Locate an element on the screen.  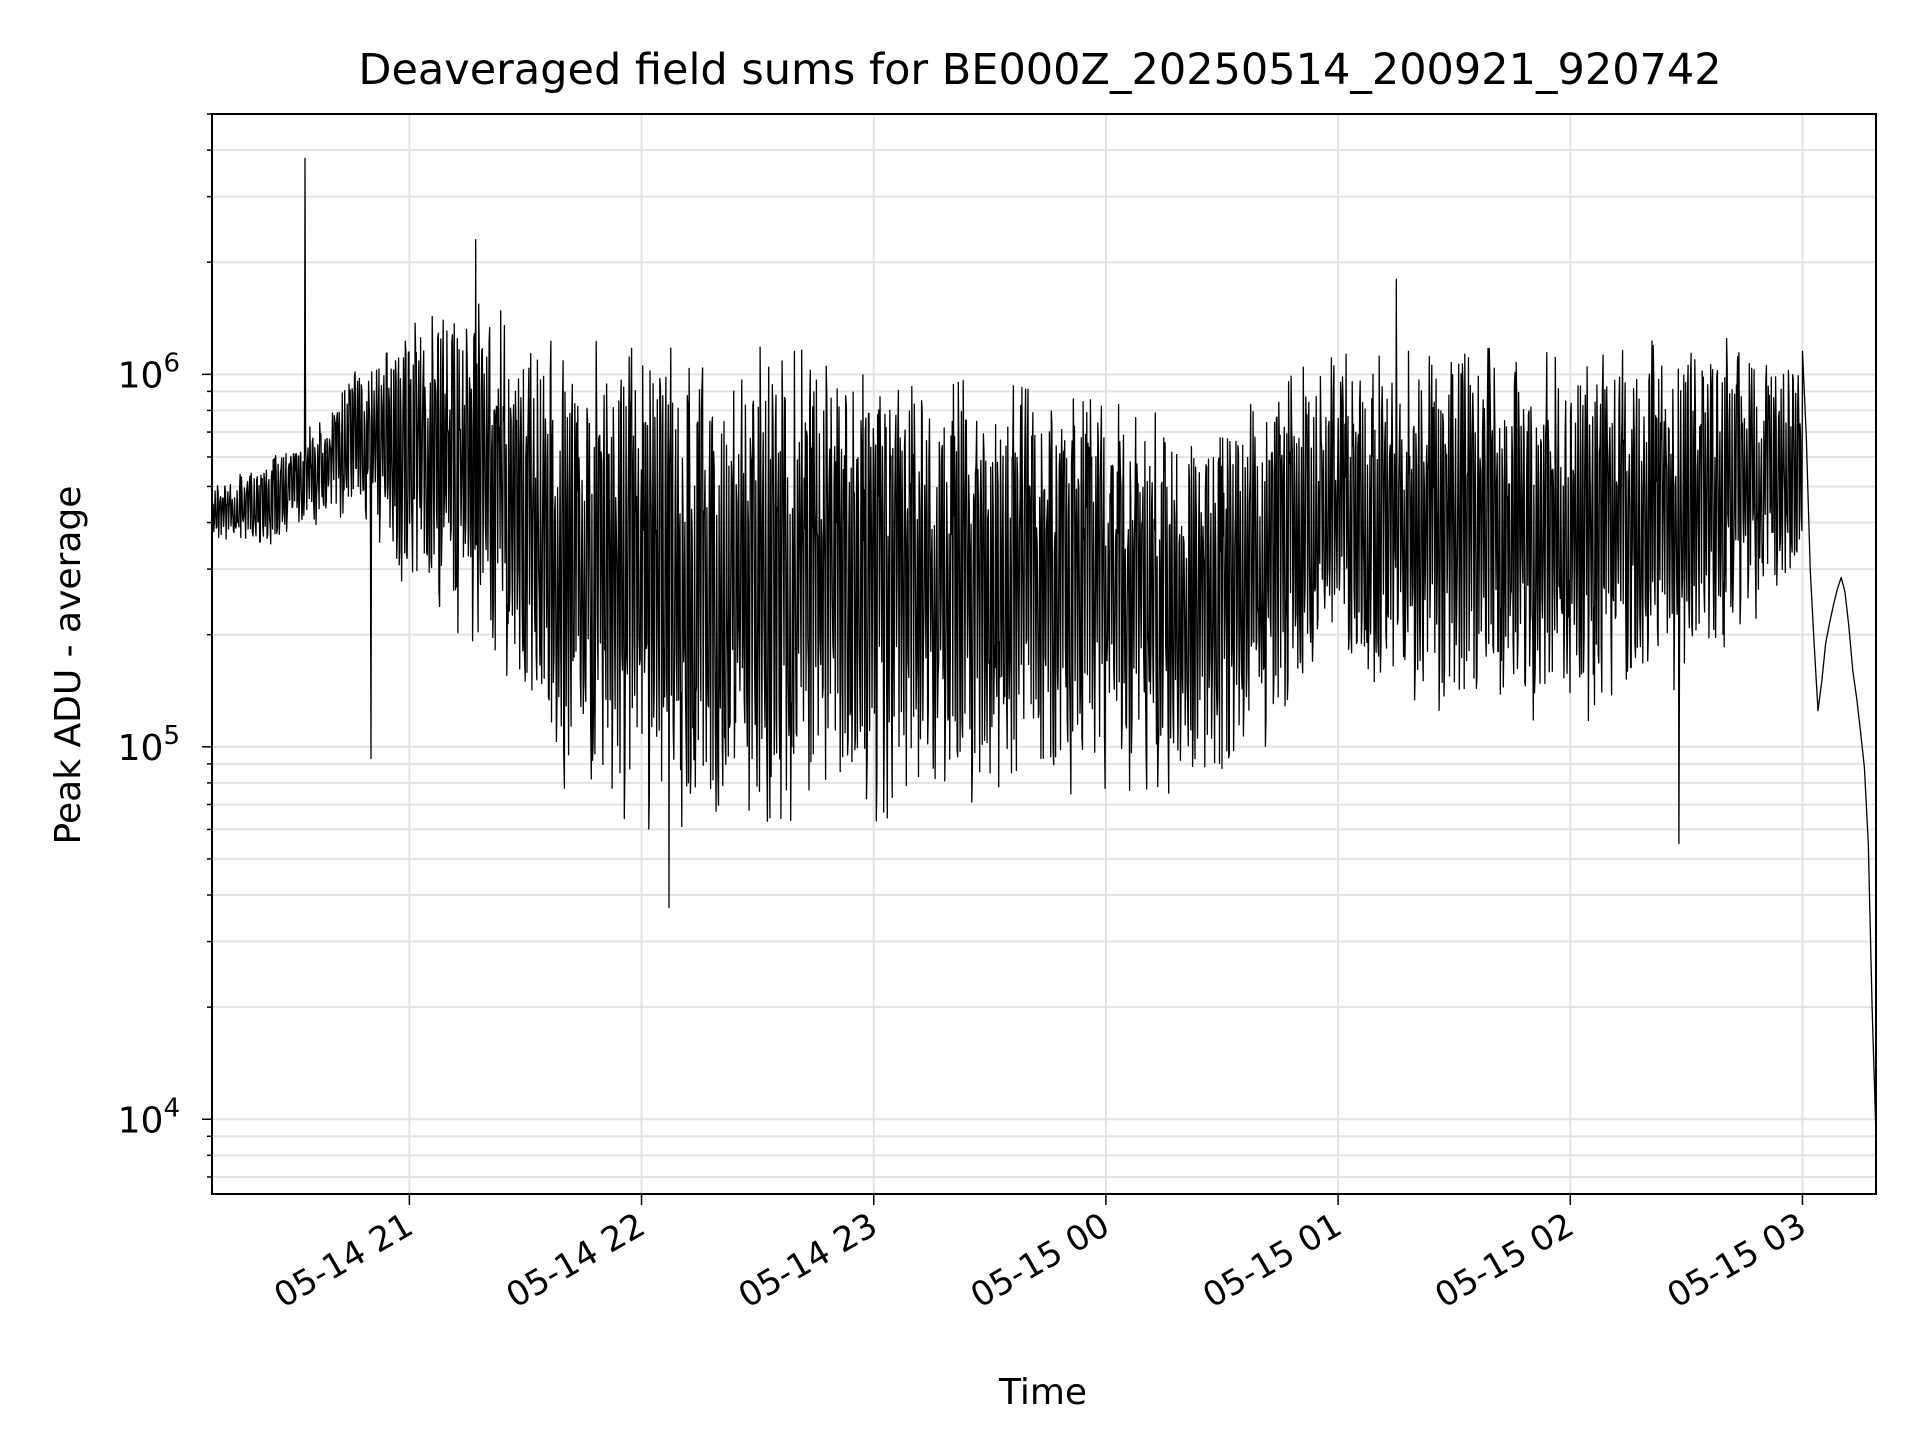
y-tick-label: 10⁶ is located at coordinates (149, 372).